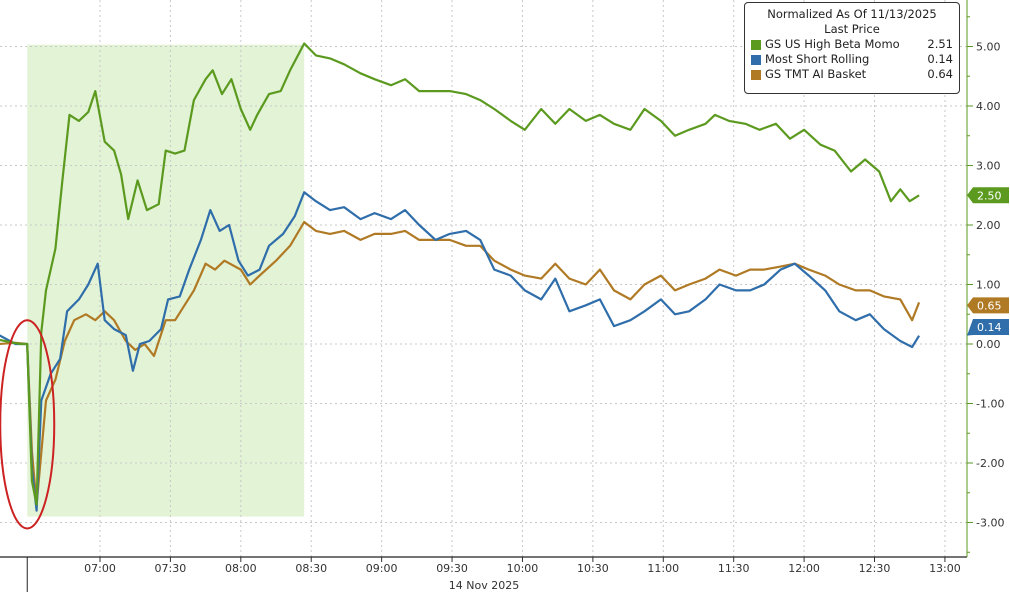 The width and height of the screenshot is (1010, 592). What do you see at coordinates (593, 568) in the screenshot?
I see `x-tick-label: 10:30` at bounding box center [593, 568].